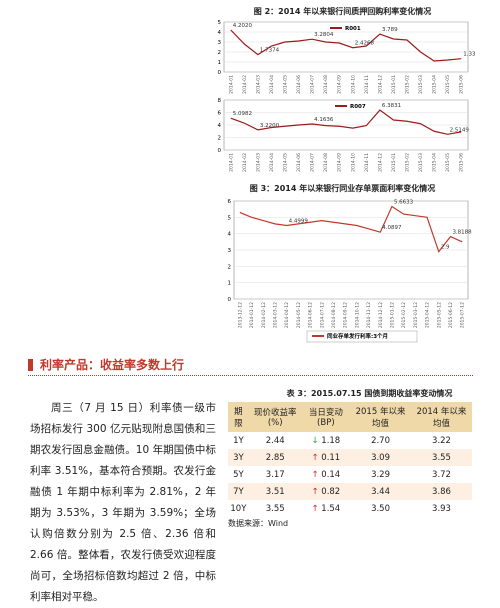 The image size is (500, 608). Describe the element at coordinates (275, 315) in the screenshot. I see `x-tick-label: 2014-03-12` at that location.